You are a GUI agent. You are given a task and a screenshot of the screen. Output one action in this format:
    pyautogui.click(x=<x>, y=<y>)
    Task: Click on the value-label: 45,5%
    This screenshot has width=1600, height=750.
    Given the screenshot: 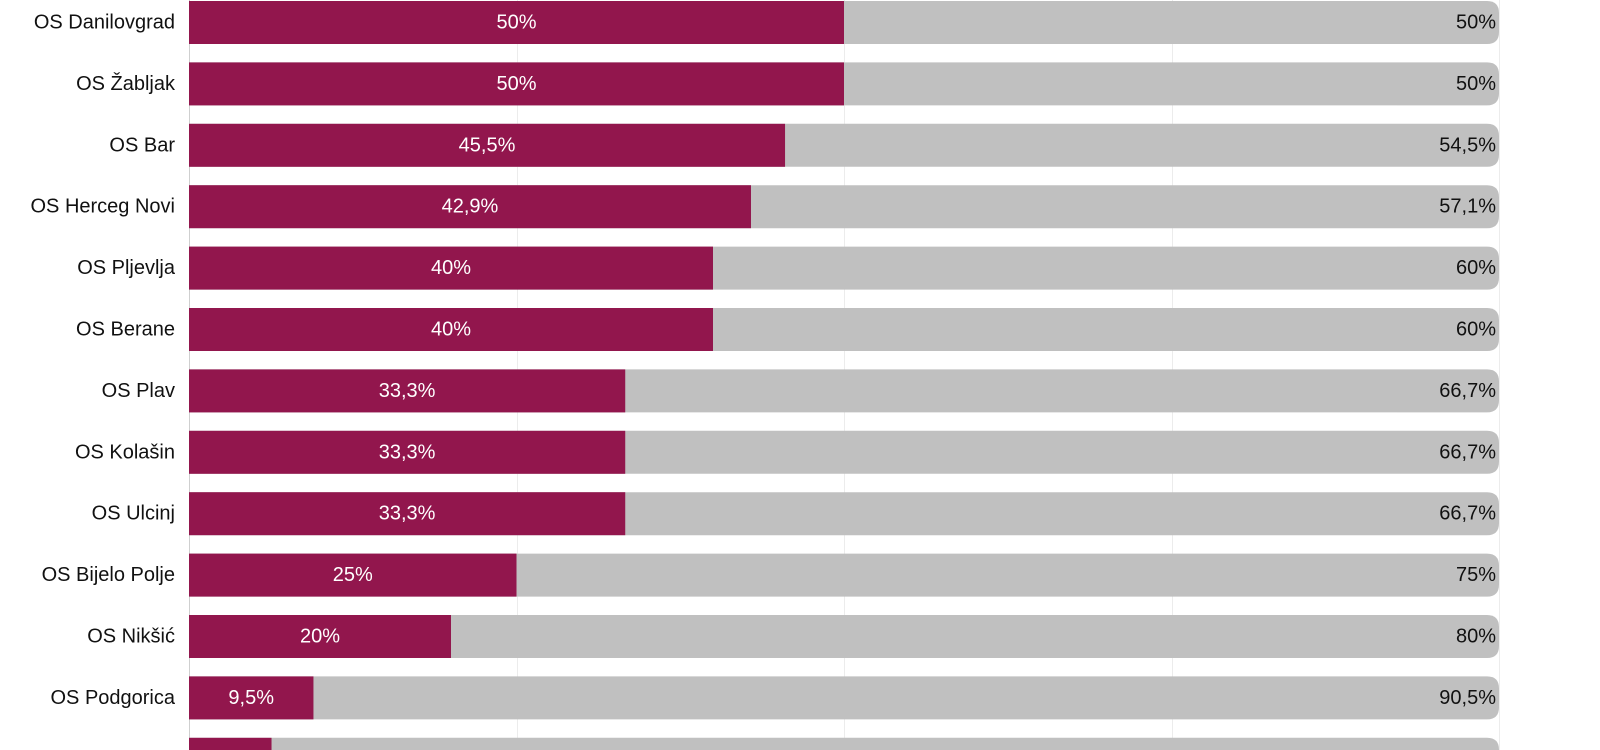 What is the action you would take?
    pyautogui.click(x=487, y=145)
    